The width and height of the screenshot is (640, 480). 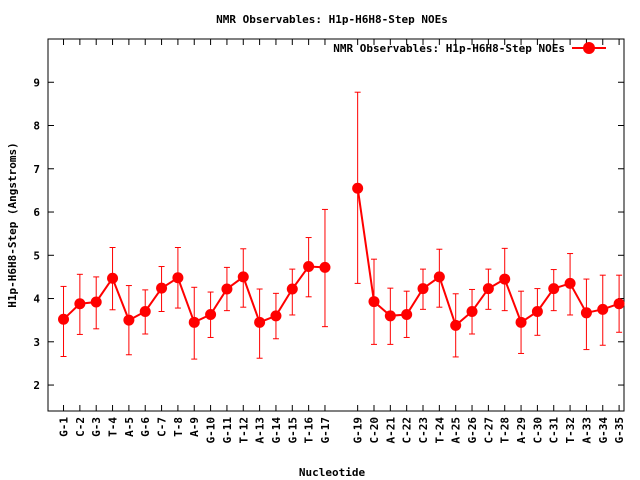 What do you see at coordinates (390, 430) in the screenshot?
I see `x-tick-label: A-21` at bounding box center [390, 430].